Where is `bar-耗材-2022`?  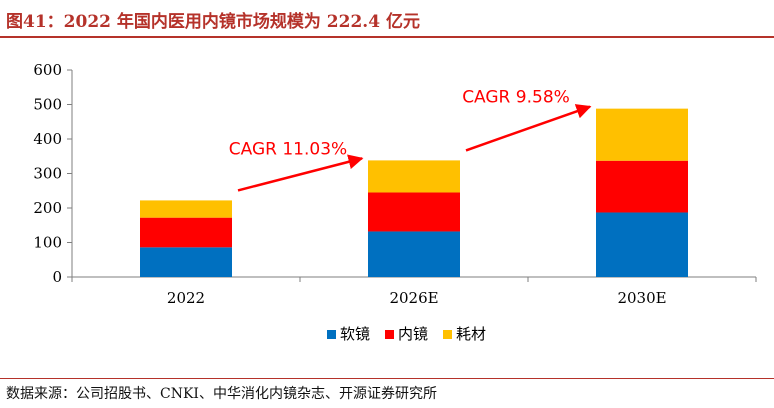 bar-耗材-2022 is located at coordinates (186, 209).